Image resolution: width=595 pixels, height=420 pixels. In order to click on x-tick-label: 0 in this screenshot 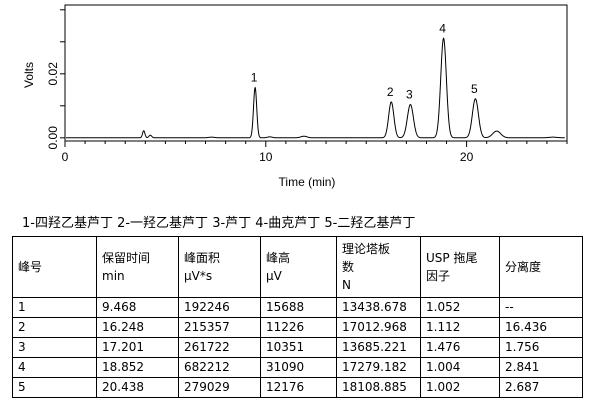, I will do `click(65, 157)`.